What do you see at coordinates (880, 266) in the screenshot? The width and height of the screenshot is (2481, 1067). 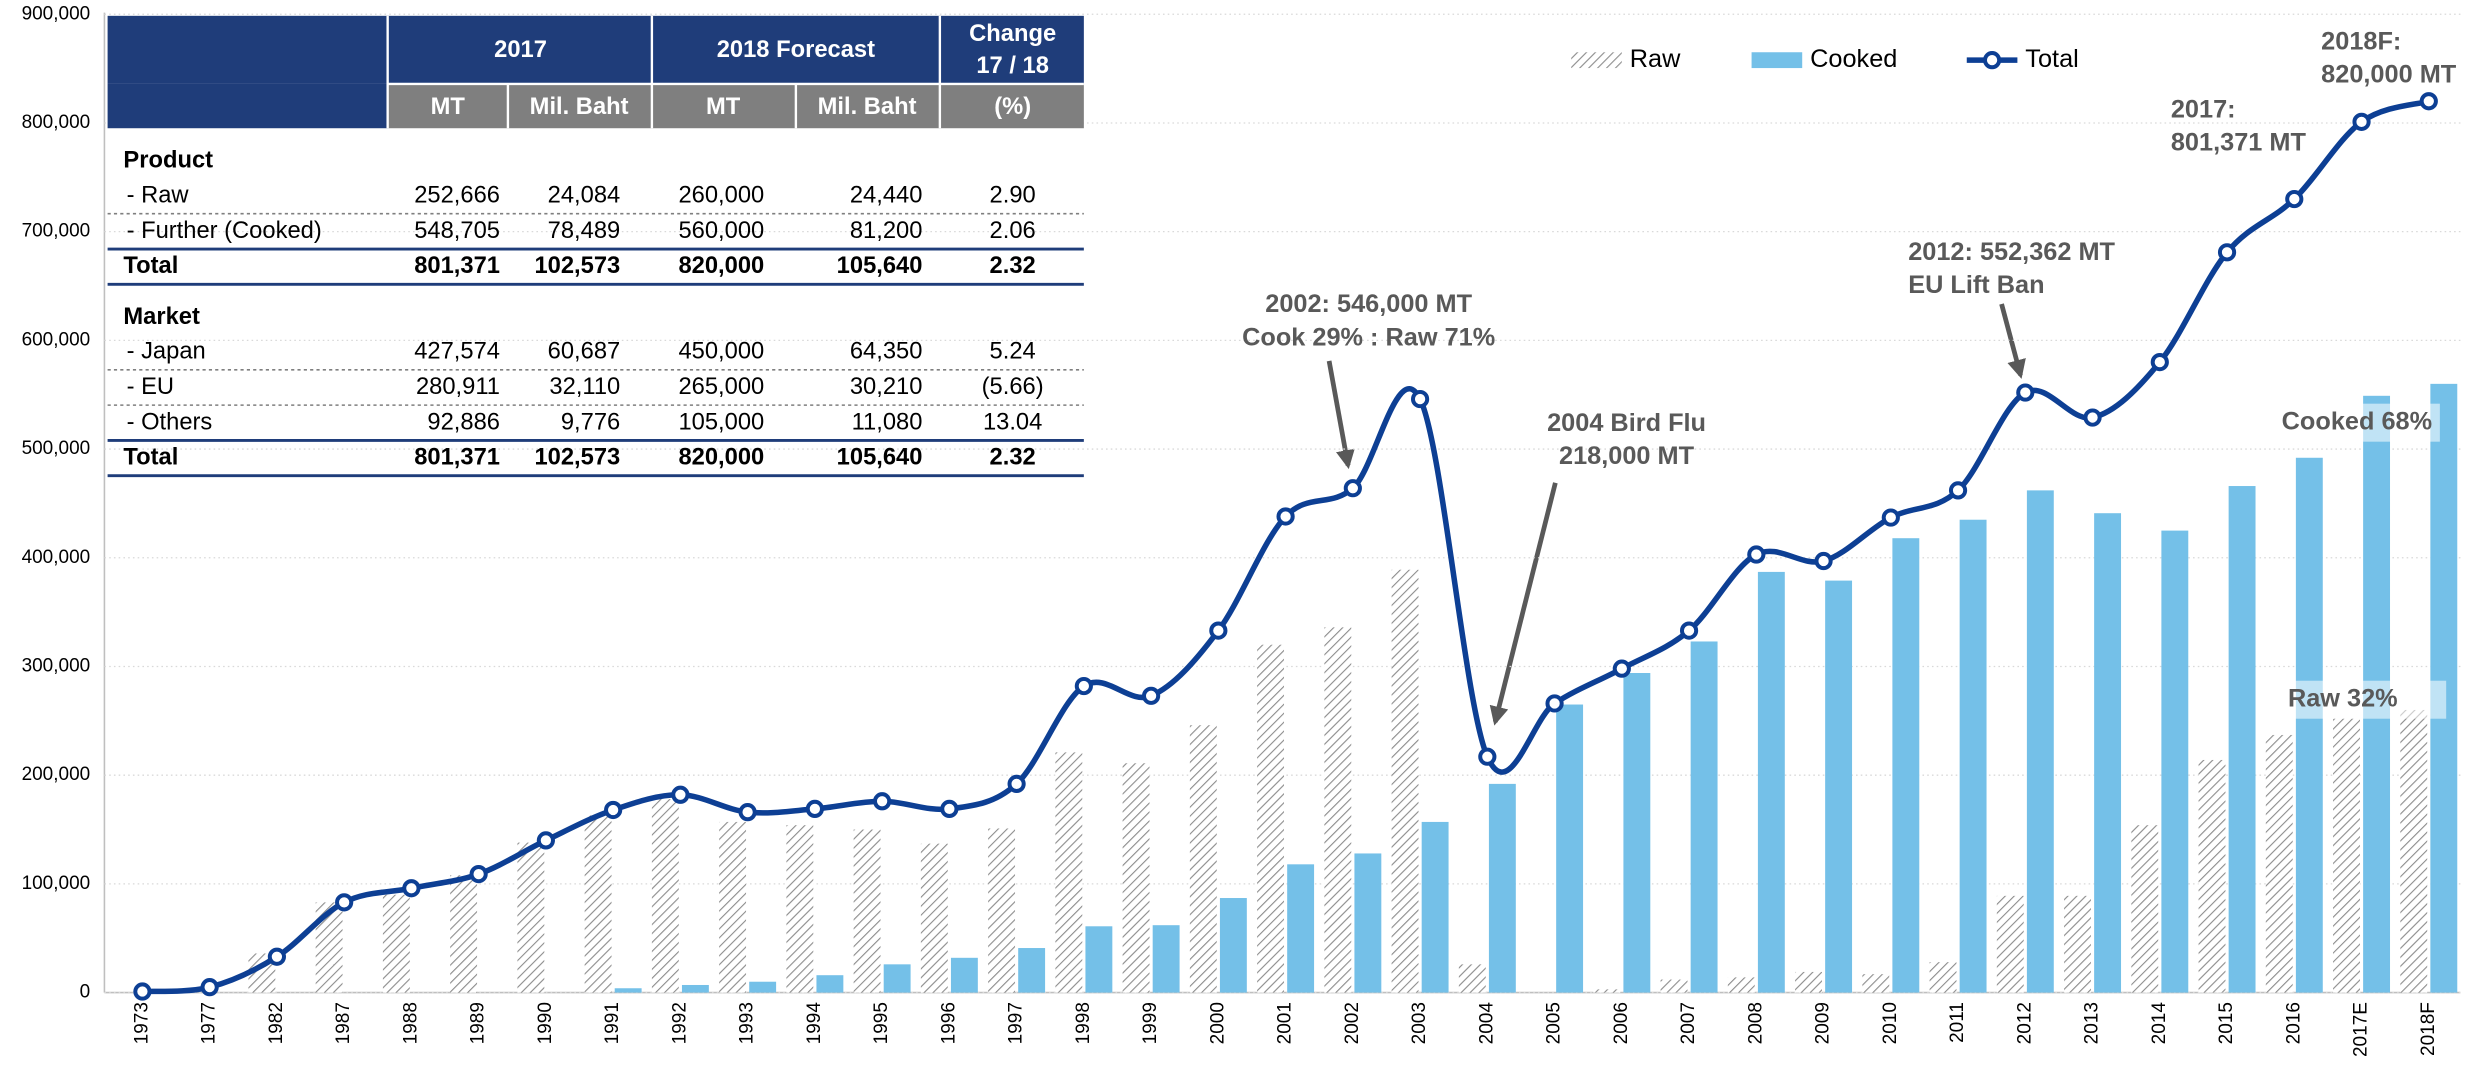 I see `table-cell: 105,640` at bounding box center [880, 266].